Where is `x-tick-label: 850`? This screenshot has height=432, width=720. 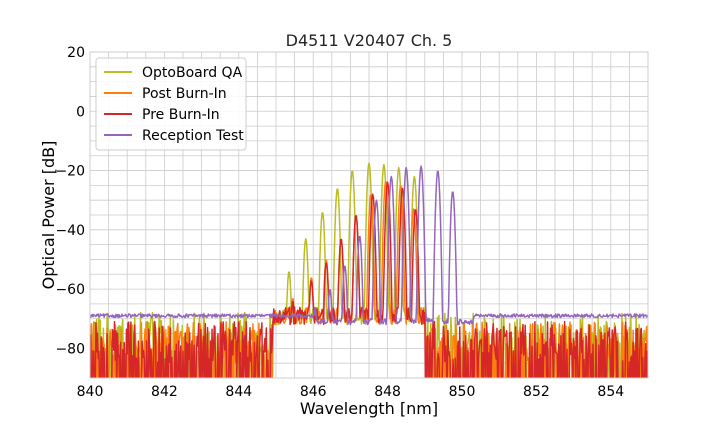
x-tick-label: 850 is located at coordinates (462, 392).